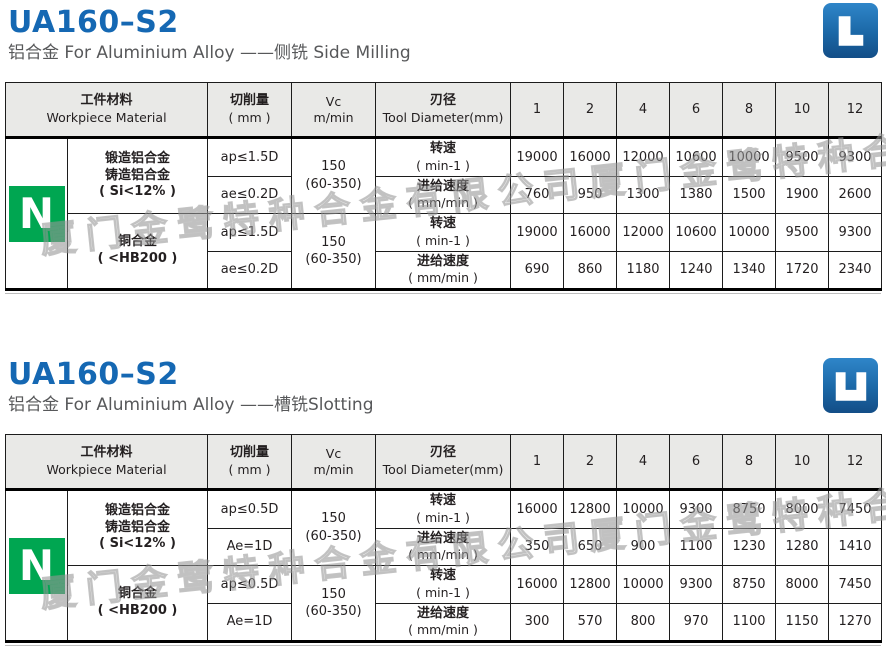 This screenshot has height=646, width=886. Describe the element at coordinates (250, 584) in the screenshot. I see `ap-cell: ap≤0.5D` at that location.